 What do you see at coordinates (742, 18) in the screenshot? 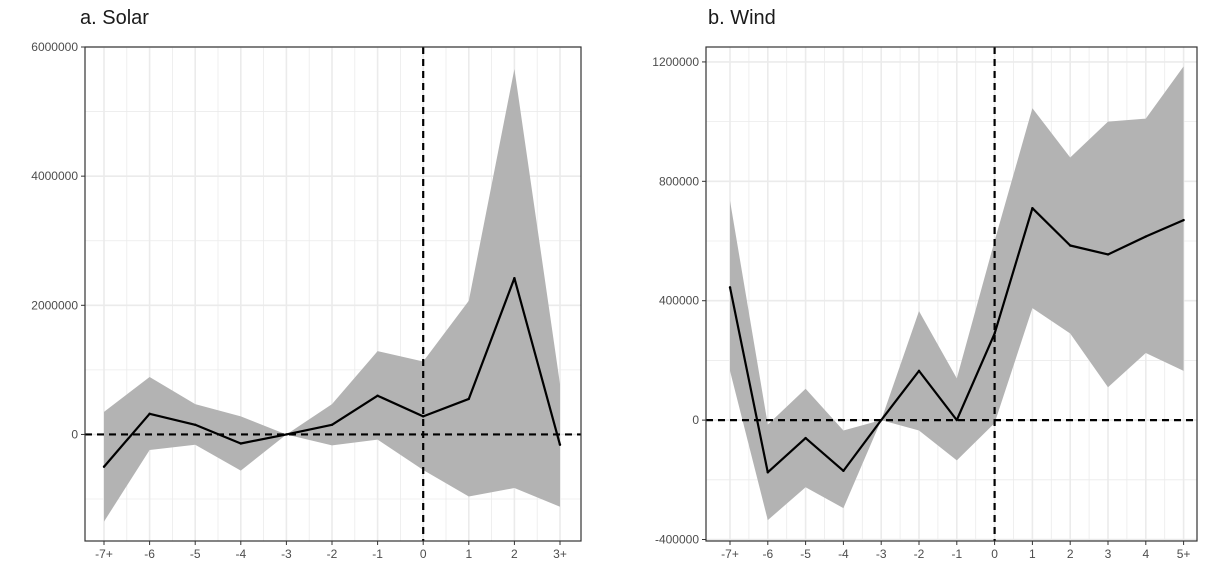
I see `panel-b-title: b. Wind` at bounding box center [742, 18].